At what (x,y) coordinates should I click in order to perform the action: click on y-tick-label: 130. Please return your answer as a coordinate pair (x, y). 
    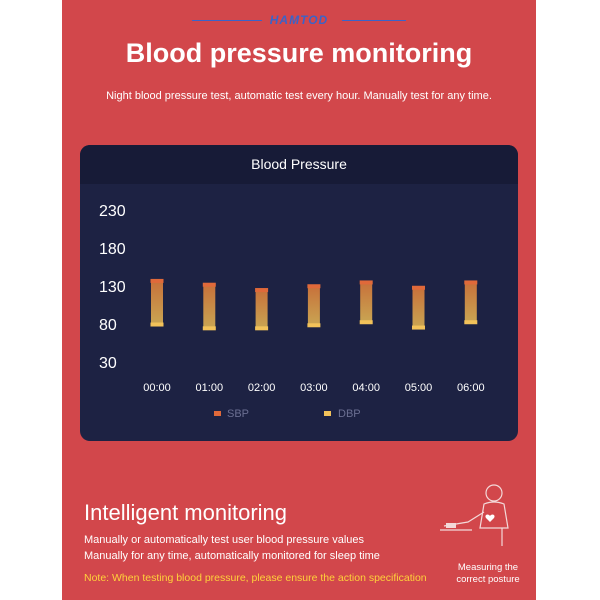
    Looking at the image, I should click on (112, 287).